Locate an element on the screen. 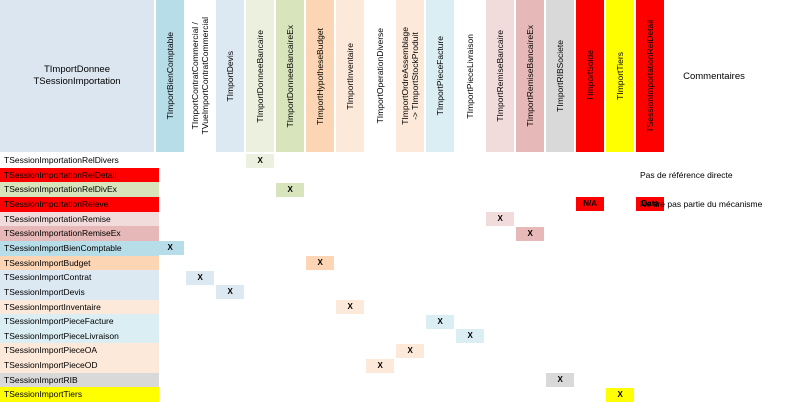 This screenshot has height=408, width=800. column-header: TImportSolde is located at coordinates (590, 76).